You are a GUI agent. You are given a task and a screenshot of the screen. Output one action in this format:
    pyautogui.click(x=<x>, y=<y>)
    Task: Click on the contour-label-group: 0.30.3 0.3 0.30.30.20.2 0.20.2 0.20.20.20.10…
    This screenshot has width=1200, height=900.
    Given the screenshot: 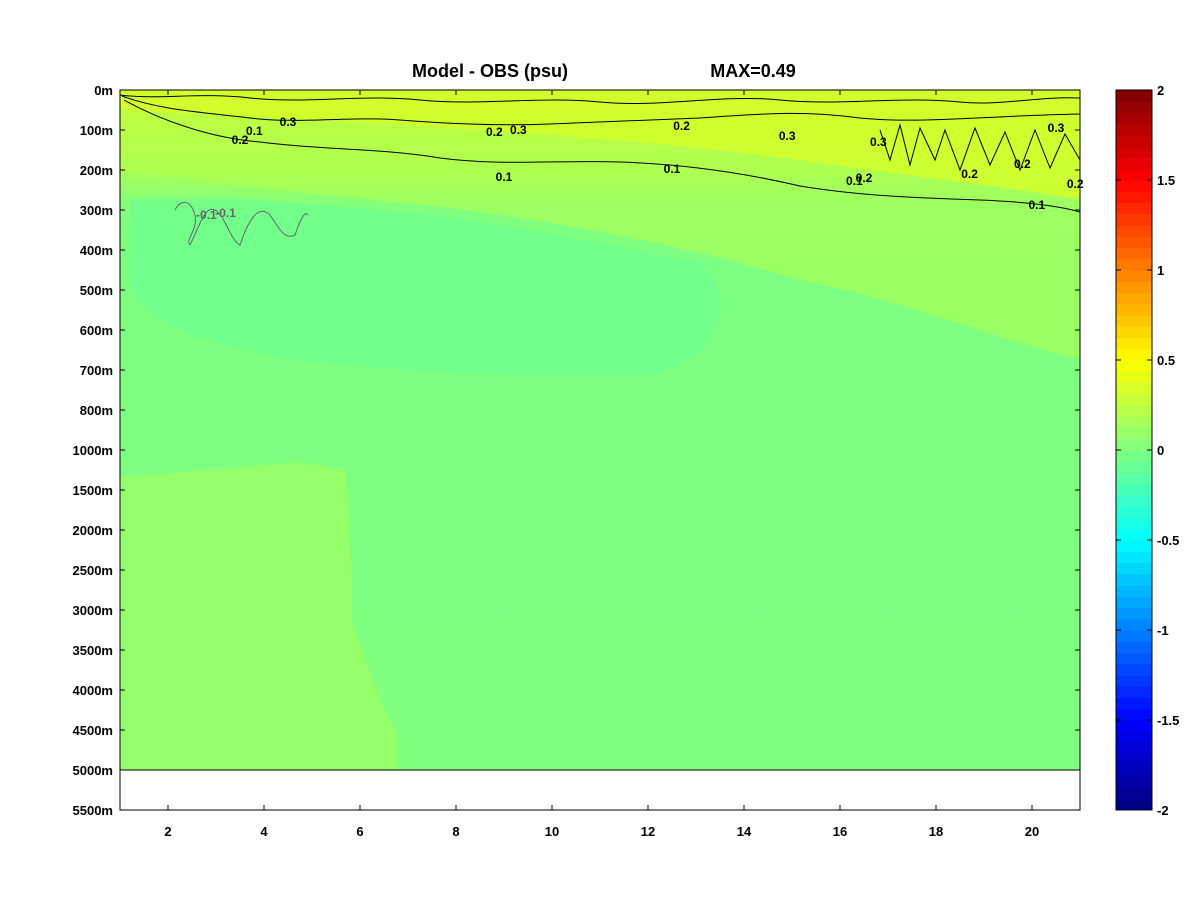 What is the action you would take?
    pyautogui.click(x=640, y=168)
    